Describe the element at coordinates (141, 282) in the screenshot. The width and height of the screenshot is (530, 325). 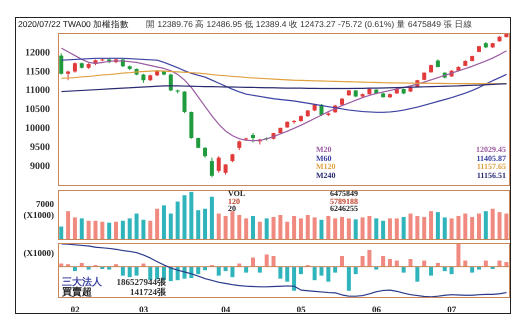
I see `annotation: 186527944張` at that location.